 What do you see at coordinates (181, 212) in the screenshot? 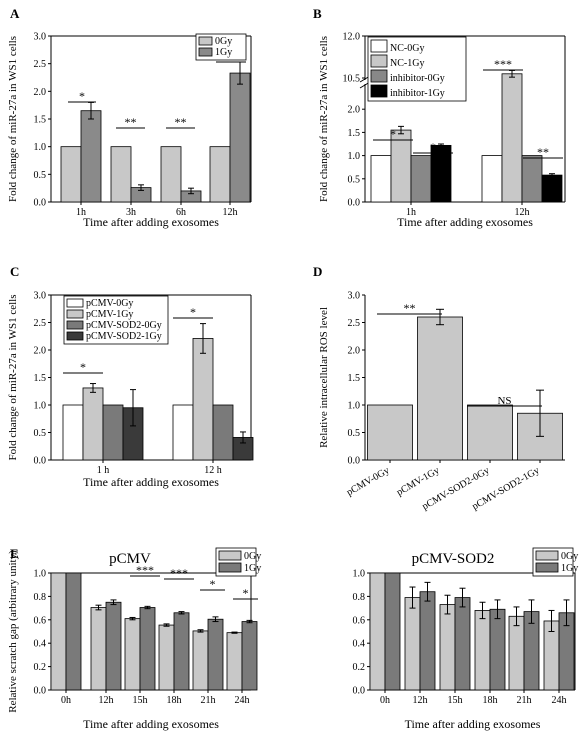
I see `x-tick-label: 6h` at bounding box center [181, 212].